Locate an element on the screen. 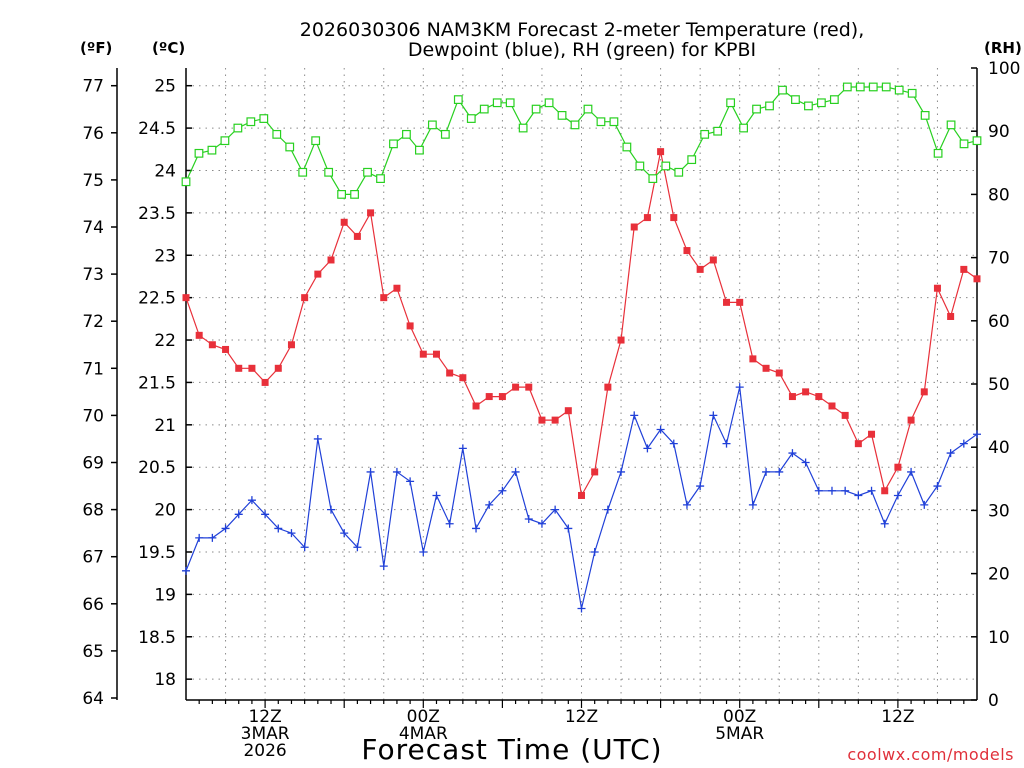  rh-tick-label: 90 is located at coordinates (999, 132).